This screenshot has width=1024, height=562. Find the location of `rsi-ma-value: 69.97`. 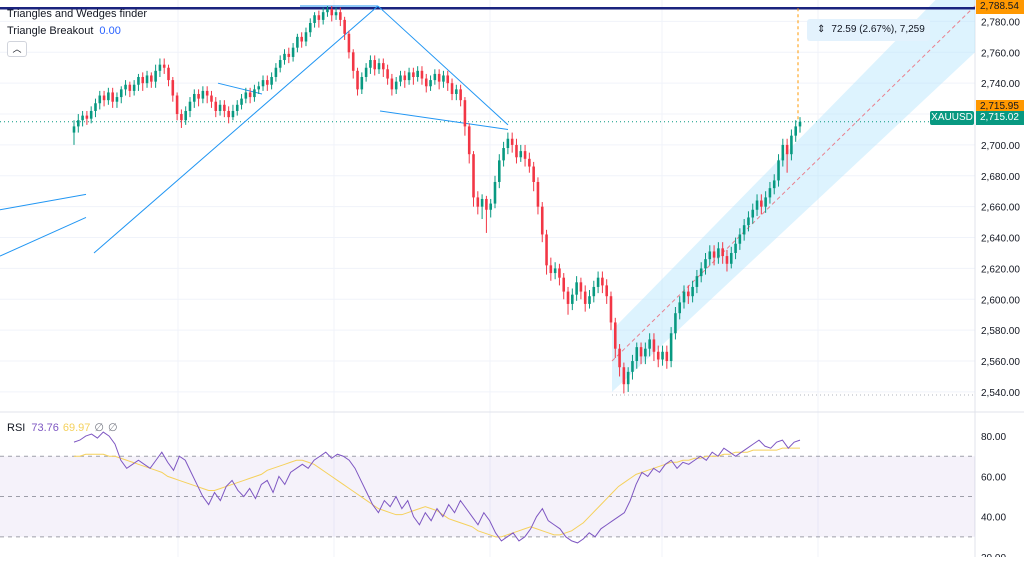

rsi-ma-value: 69.97 is located at coordinates (76, 428).